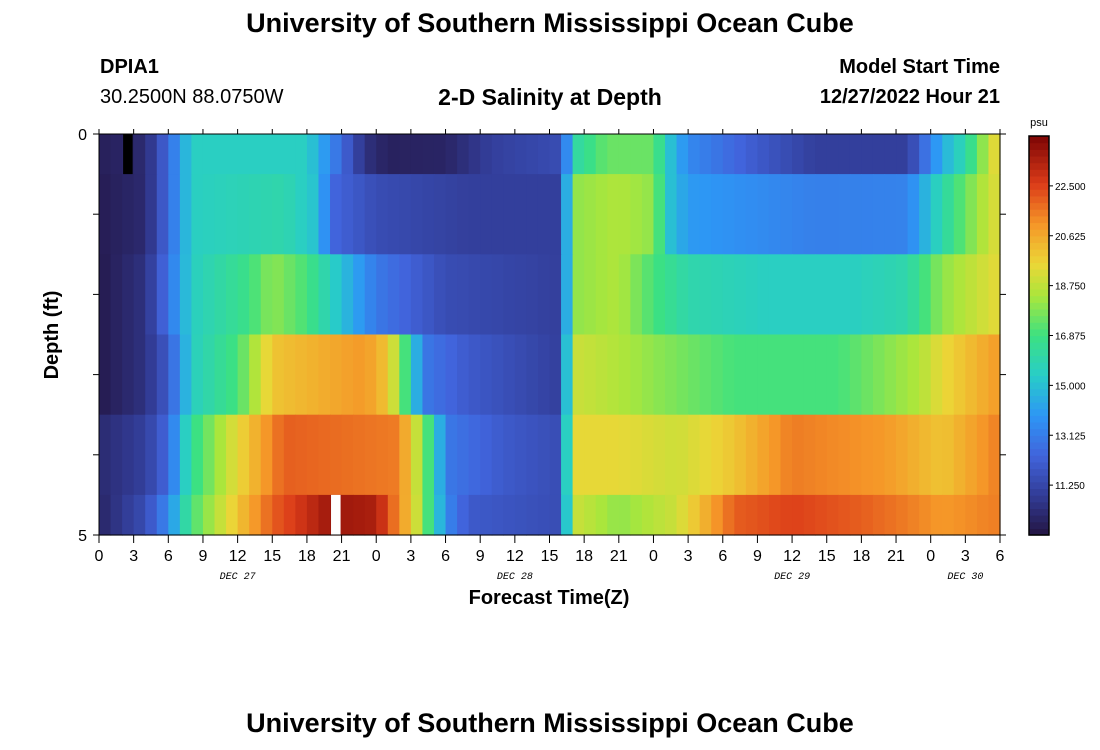 The image size is (1100, 750). What do you see at coordinates (965, 577) in the screenshot?
I see `day-label: DEC 30` at bounding box center [965, 577].